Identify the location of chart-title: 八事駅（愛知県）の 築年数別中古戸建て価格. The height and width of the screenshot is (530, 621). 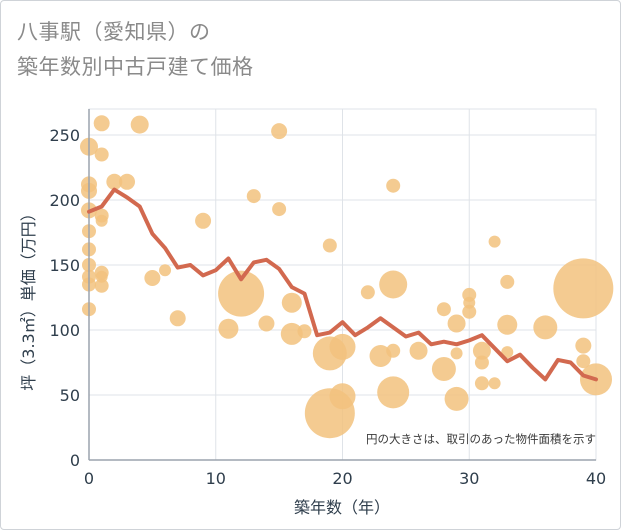
(135, 50).